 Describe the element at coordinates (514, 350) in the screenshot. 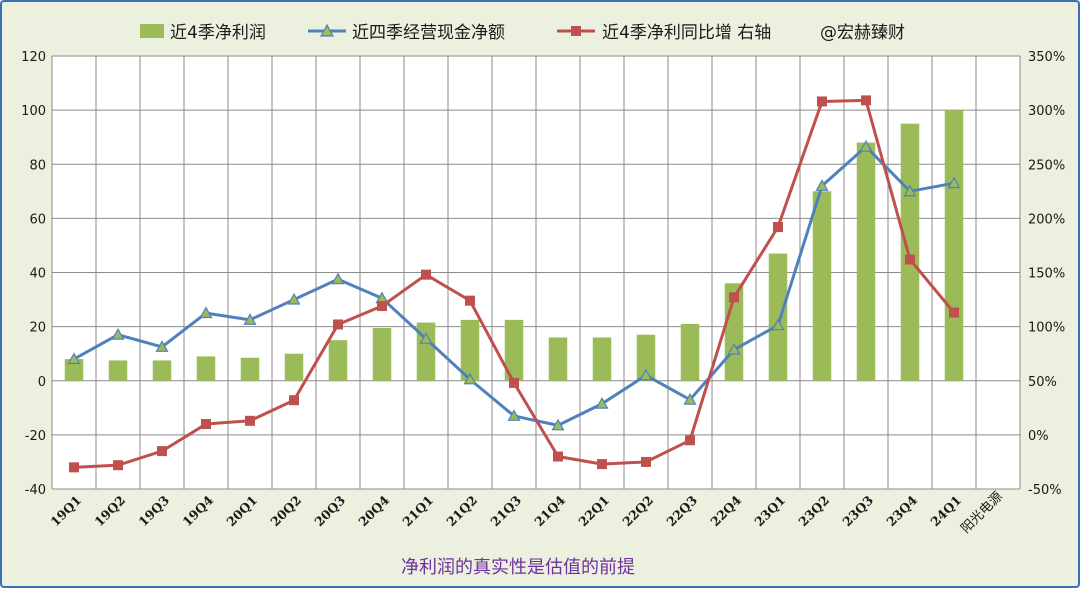

I see `bar-21Q3` at that location.